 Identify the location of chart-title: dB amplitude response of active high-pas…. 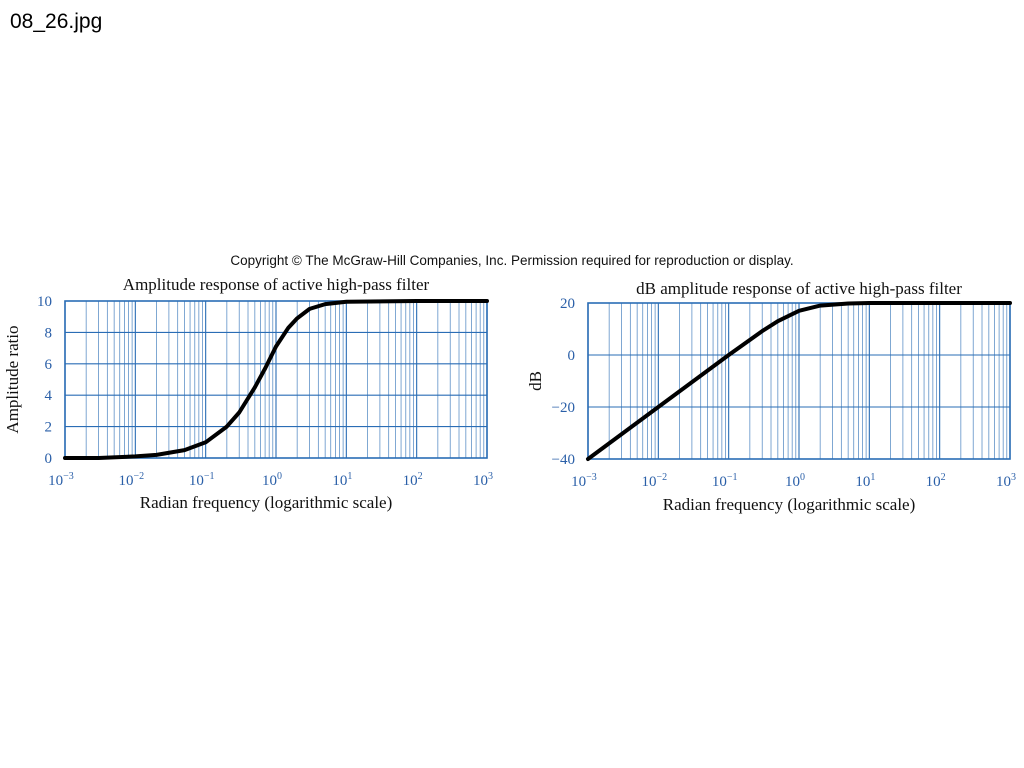
(799, 288).